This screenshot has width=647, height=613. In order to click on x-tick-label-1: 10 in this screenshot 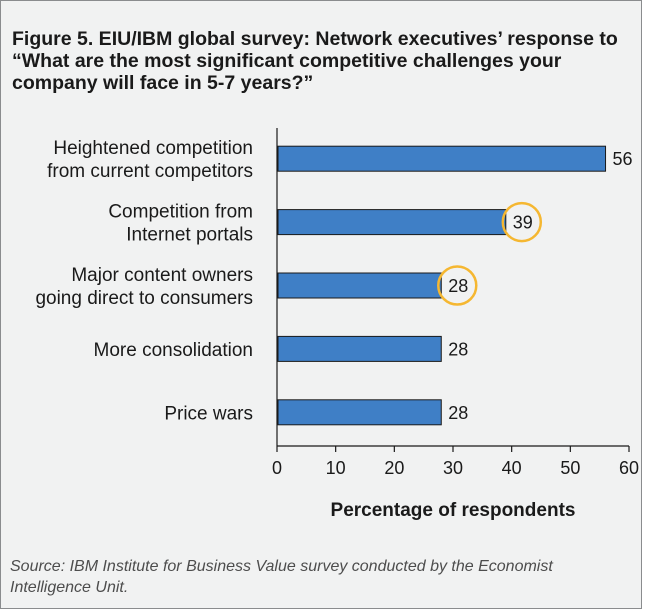, I will do `click(336, 468)`.